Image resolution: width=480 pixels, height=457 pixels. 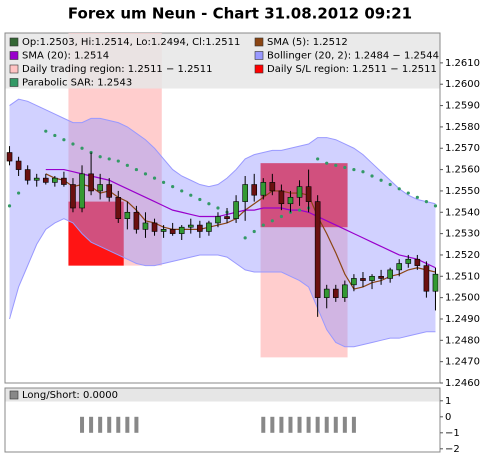 What do you see at coordinates (462, 383) in the screenshot?
I see `y-tick-label: 1.2460` at bounding box center [462, 383].